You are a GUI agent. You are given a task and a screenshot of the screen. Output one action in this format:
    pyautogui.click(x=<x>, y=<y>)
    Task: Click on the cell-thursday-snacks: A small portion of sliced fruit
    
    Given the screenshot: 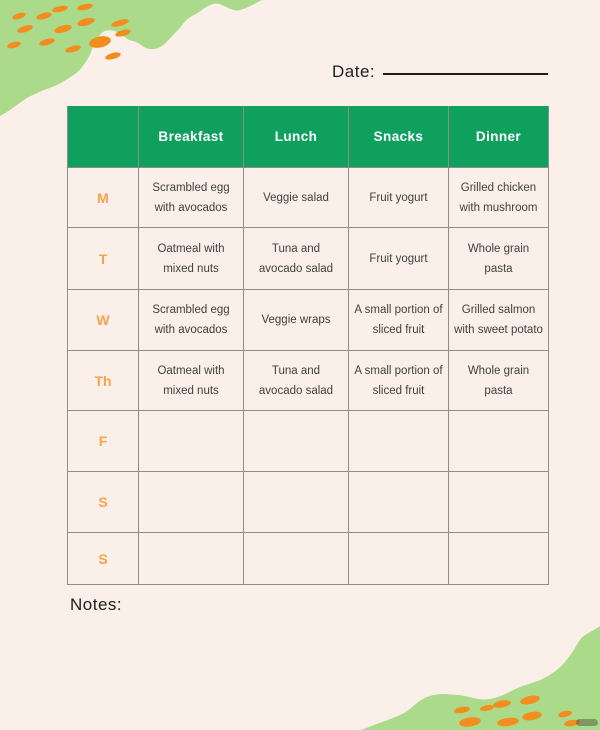 What is the action you would take?
    pyautogui.click(x=399, y=381)
    